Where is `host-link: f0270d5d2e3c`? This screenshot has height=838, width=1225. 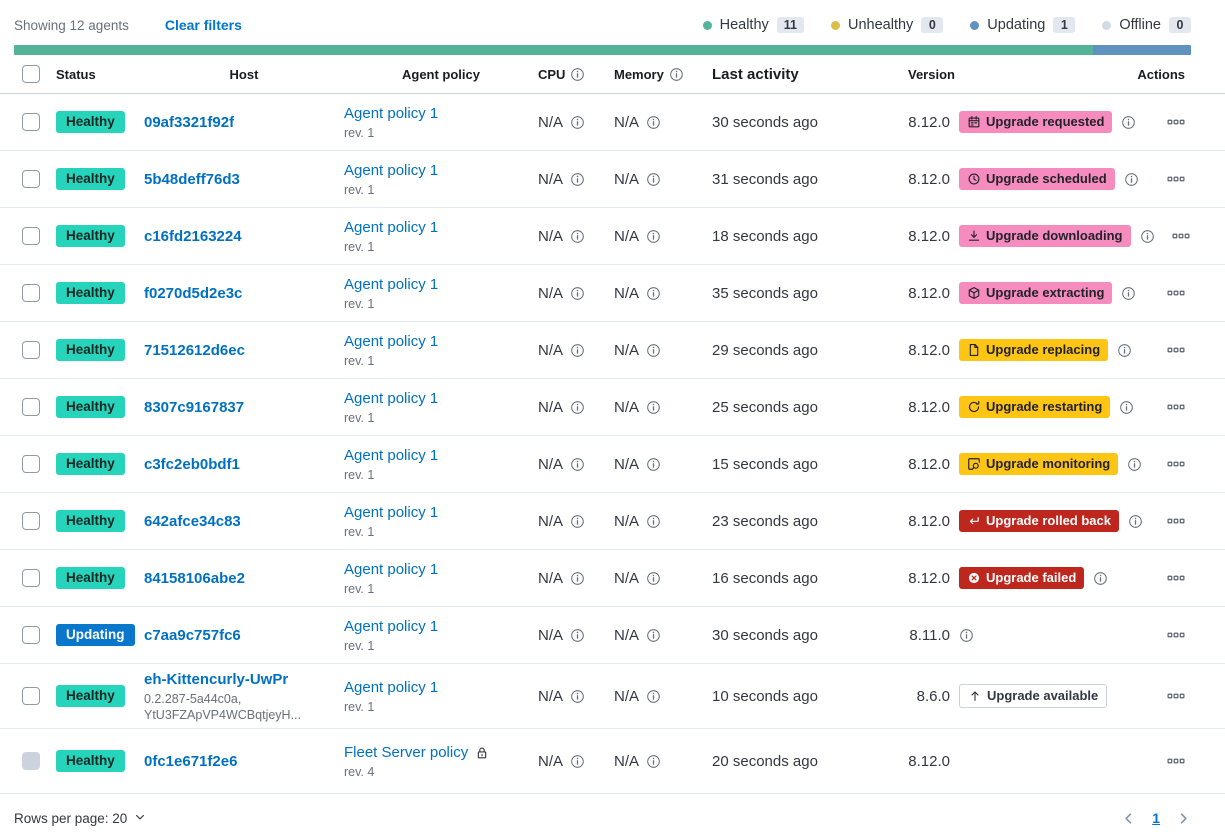
host-link: f0270d5d2e3c is located at coordinates (193, 293).